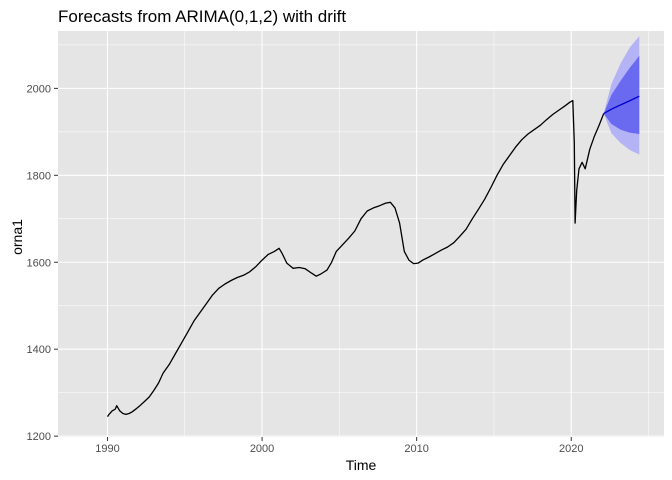  I want to click on y-tick-label: 1800, so click(39, 176).